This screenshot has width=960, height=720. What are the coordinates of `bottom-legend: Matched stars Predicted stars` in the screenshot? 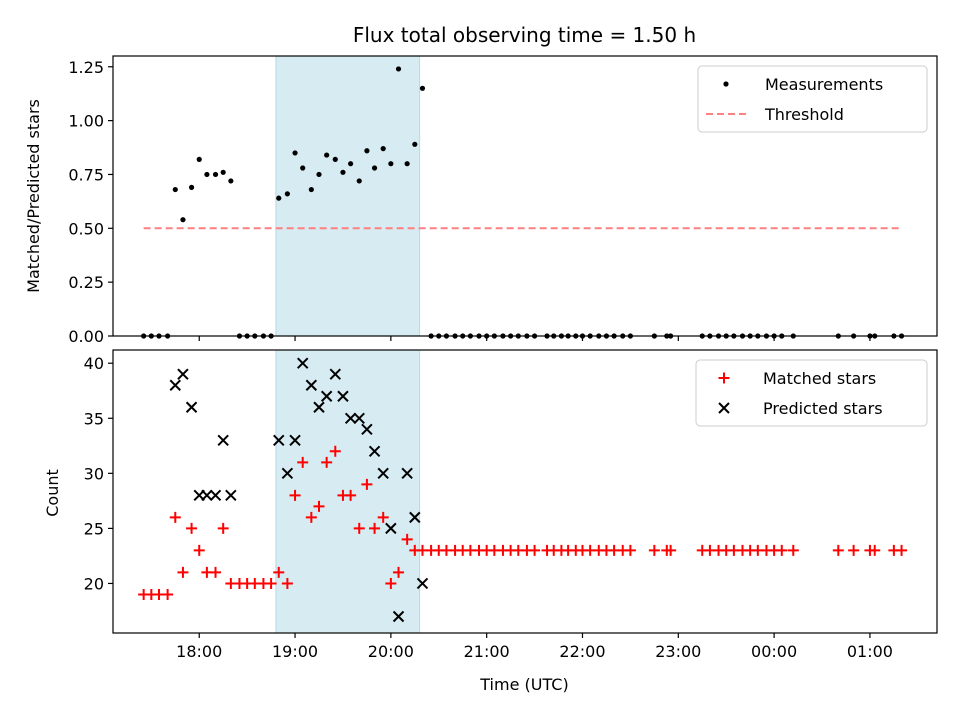 It's located at (811, 393).